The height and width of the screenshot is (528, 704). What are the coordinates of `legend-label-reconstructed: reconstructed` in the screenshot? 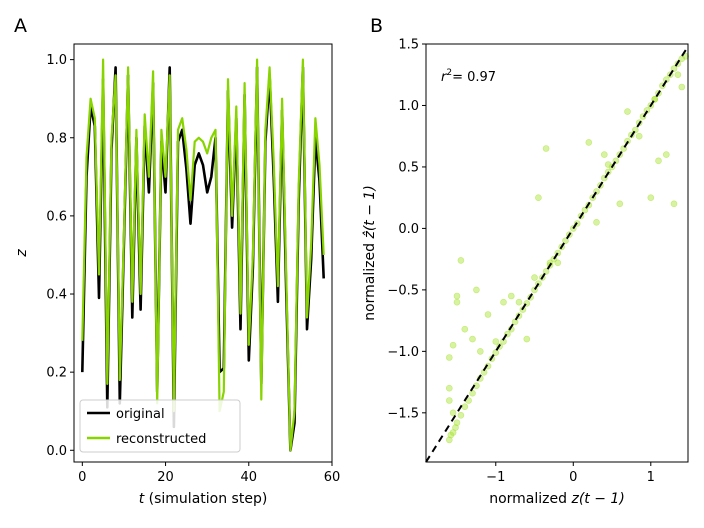 It's located at (161, 439).